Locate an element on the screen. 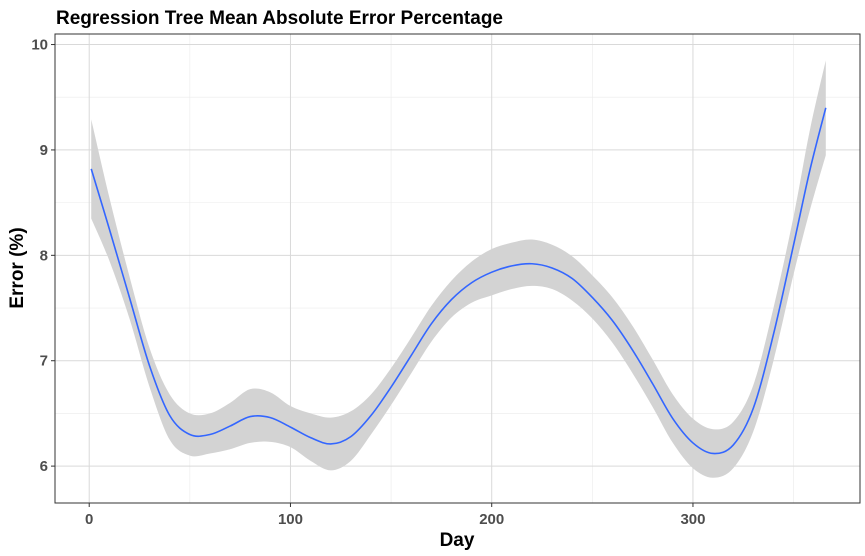 This screenshot has width=865, height=556. x-tick-label: 100 is located at coordinates (290, 519).